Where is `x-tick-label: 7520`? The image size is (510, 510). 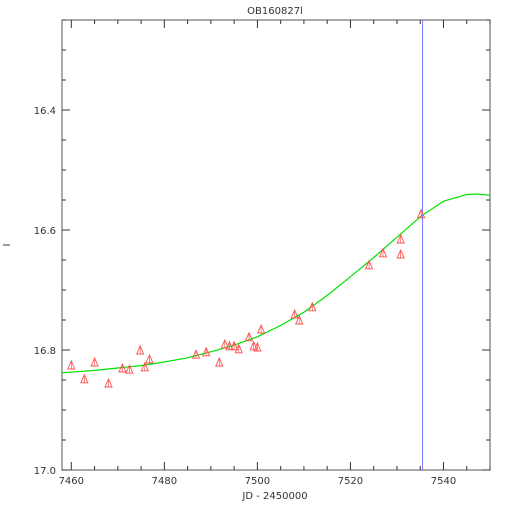
x-tick-label: 7520 is located at coordinates (350, 481).